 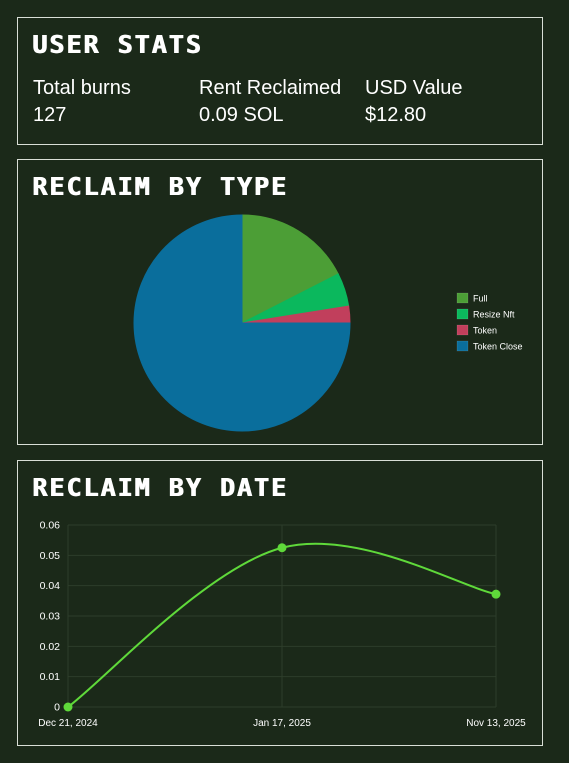 What do you see at coordinates (50, 586) in the screenshot?
I see `y-tick-label: 0.04` at bounding box center [50, 586].